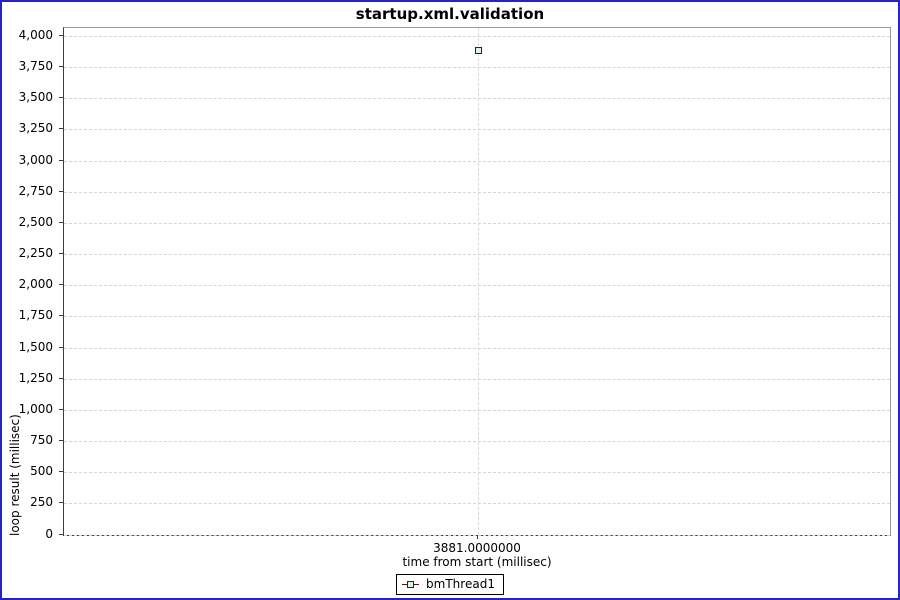  I want to click on y-tick-label: 3,750, so click(35, 66).